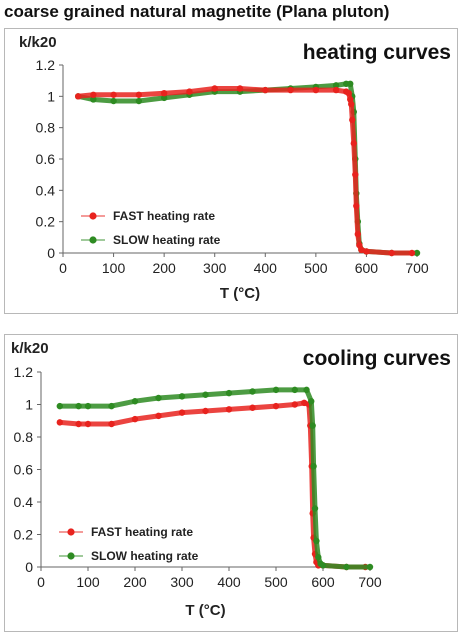 The height and width of the screenshot is (636, 462). I want to click on cooling-x-tick-label: 0, so click(41, 582).